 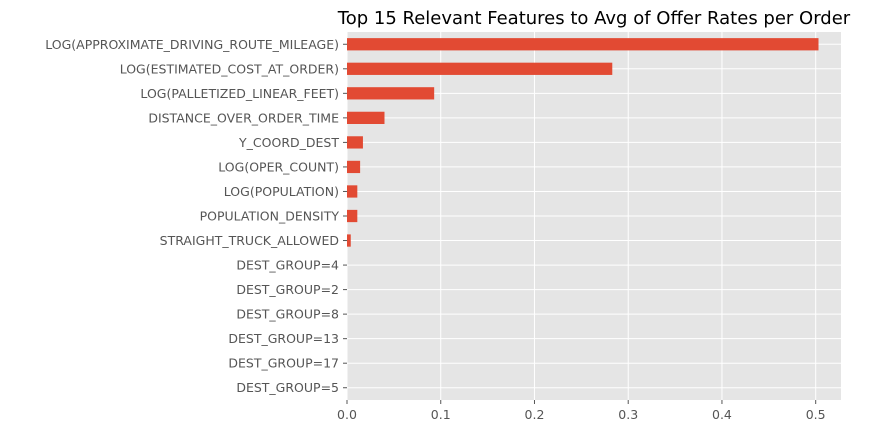 What do you see at coordinates (535, 414) in the screenshot?
I see `x-tick-label: 0.2` at bounding box center [535, 414].